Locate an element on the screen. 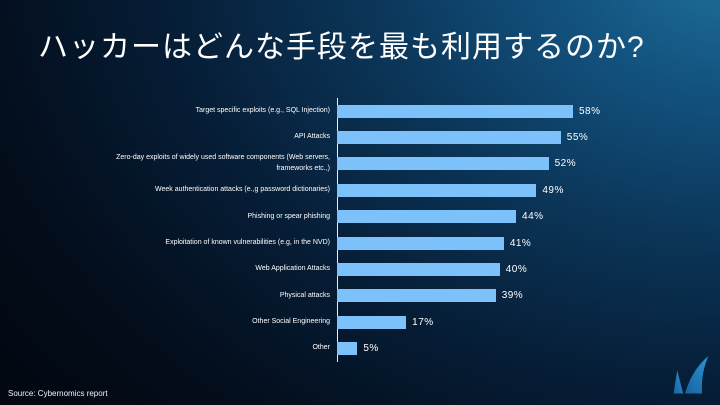 The width and height of the screenshot is (720, 405). category-label: Physical attacks is located at coordinates (304, 295).